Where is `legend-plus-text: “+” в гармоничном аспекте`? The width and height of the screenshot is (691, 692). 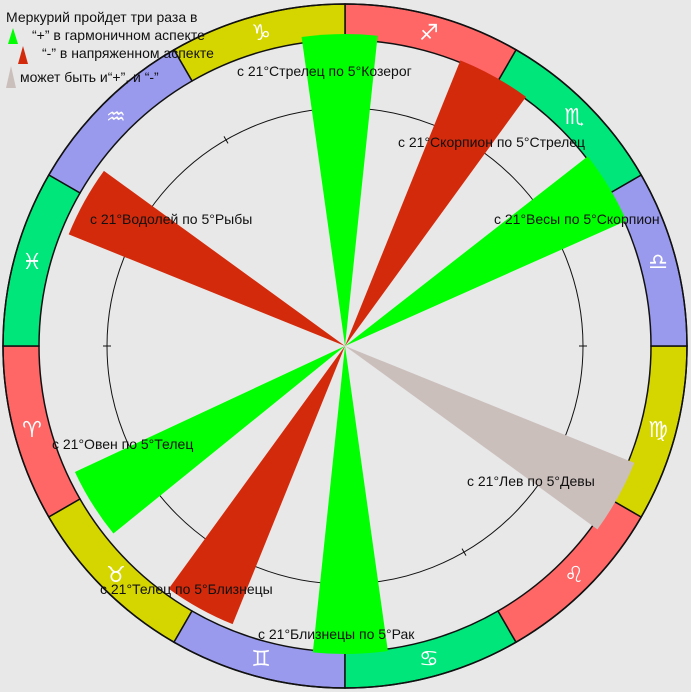 legend-plus-text: “+” в гармоничном аспекте is located at coordinates (118, 35).